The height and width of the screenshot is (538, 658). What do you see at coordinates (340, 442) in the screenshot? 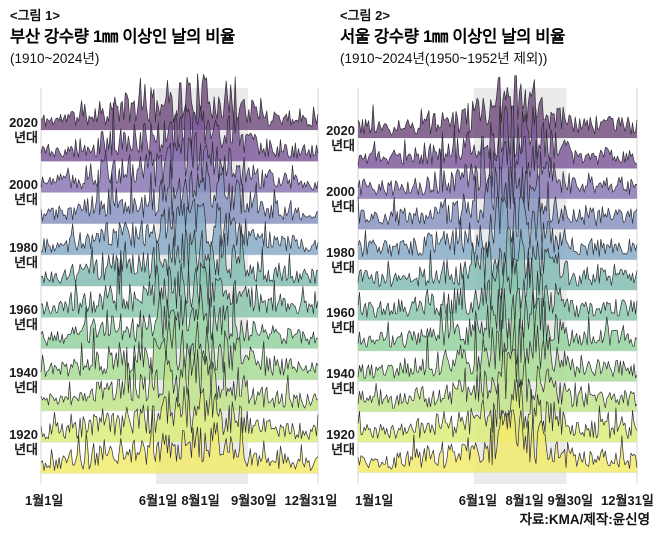
I see `y-label-seoul-1920년대: 1920 년대` at bounding box center [340, 442].